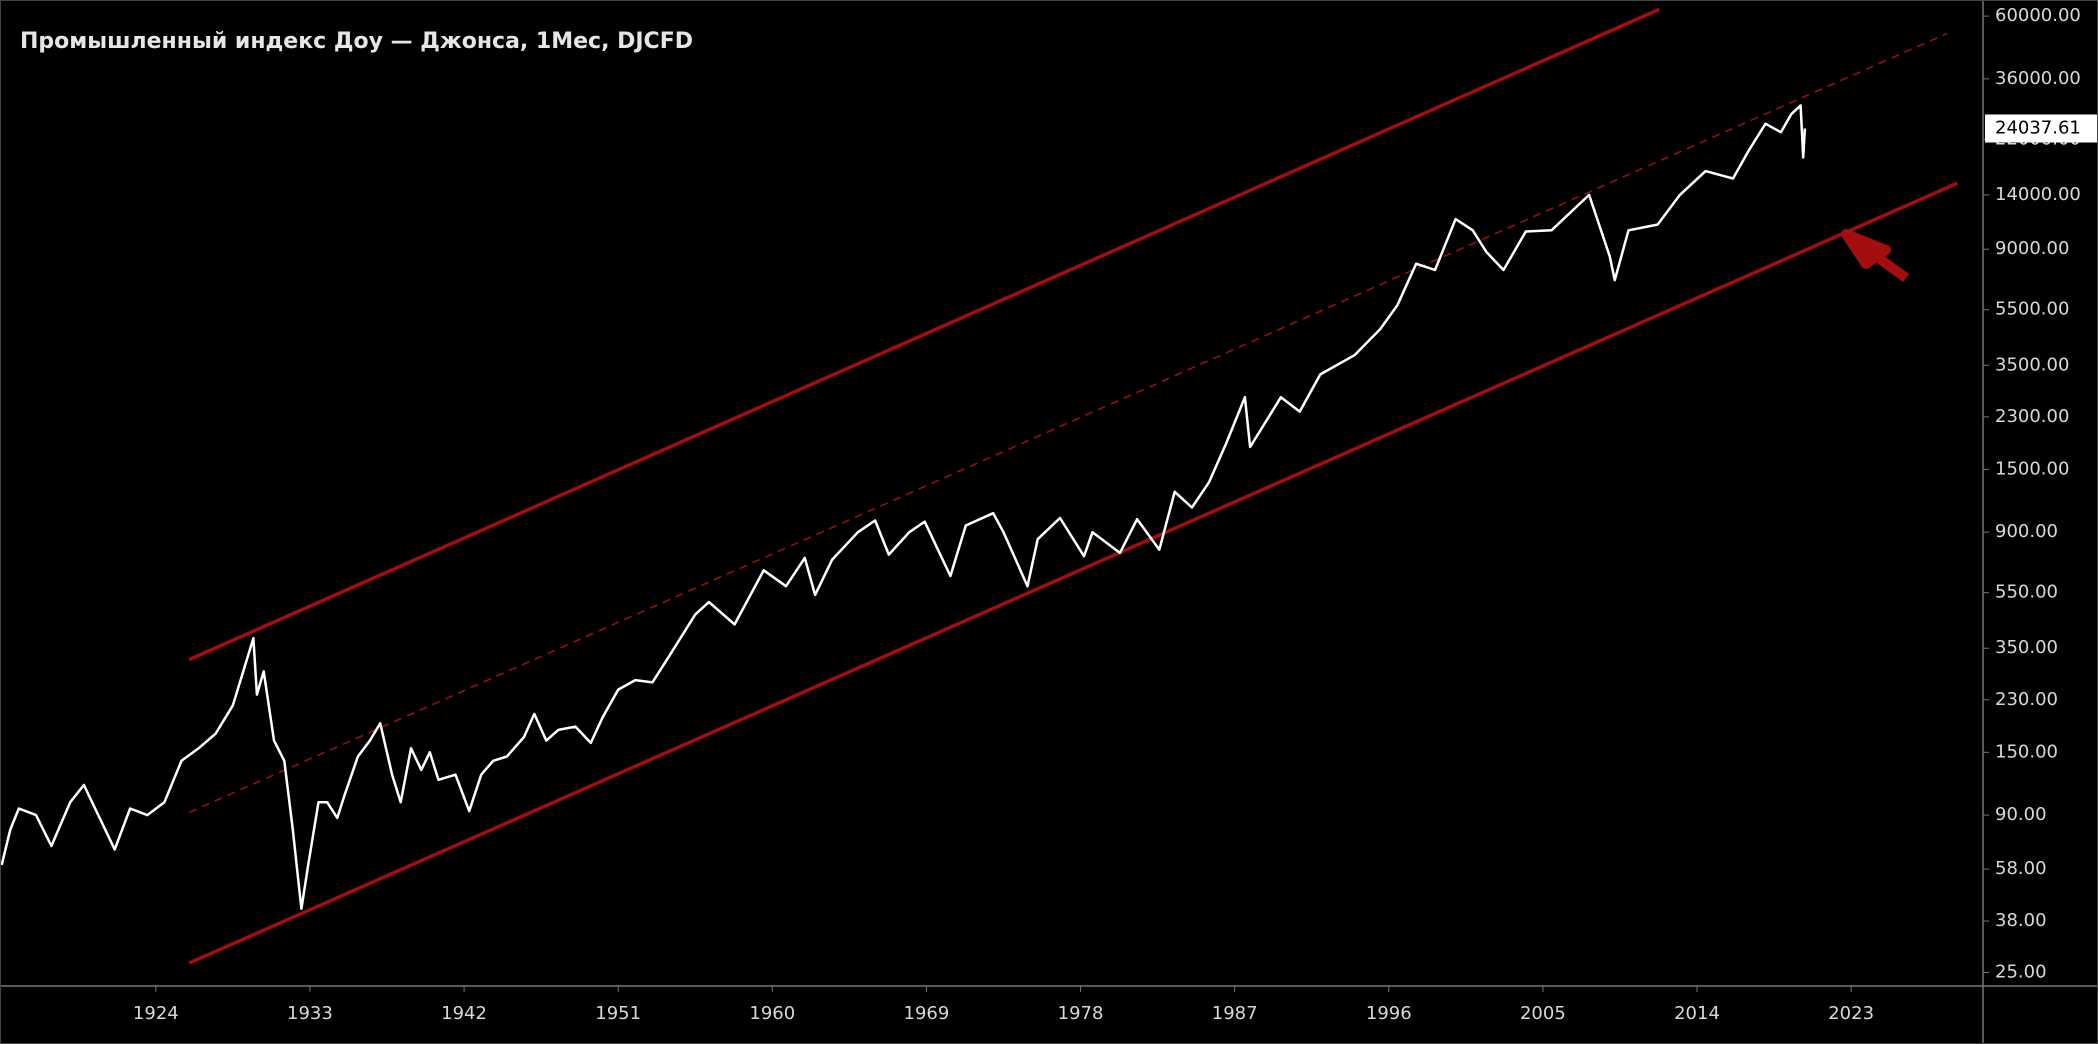 The image size is (2098, 1044). I want to click on y-tick-label: 350.00, so click(2026, 647).